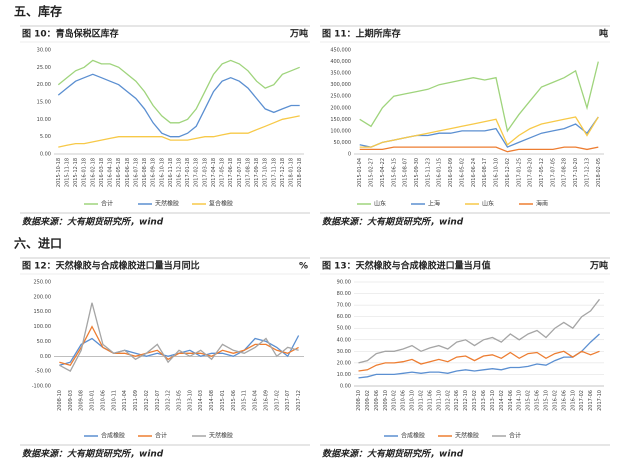  What do you see at coordinates (457, 400) in the screenshot?
I see `x-tick-label: 2012-06` at bounding box center [457, 400].